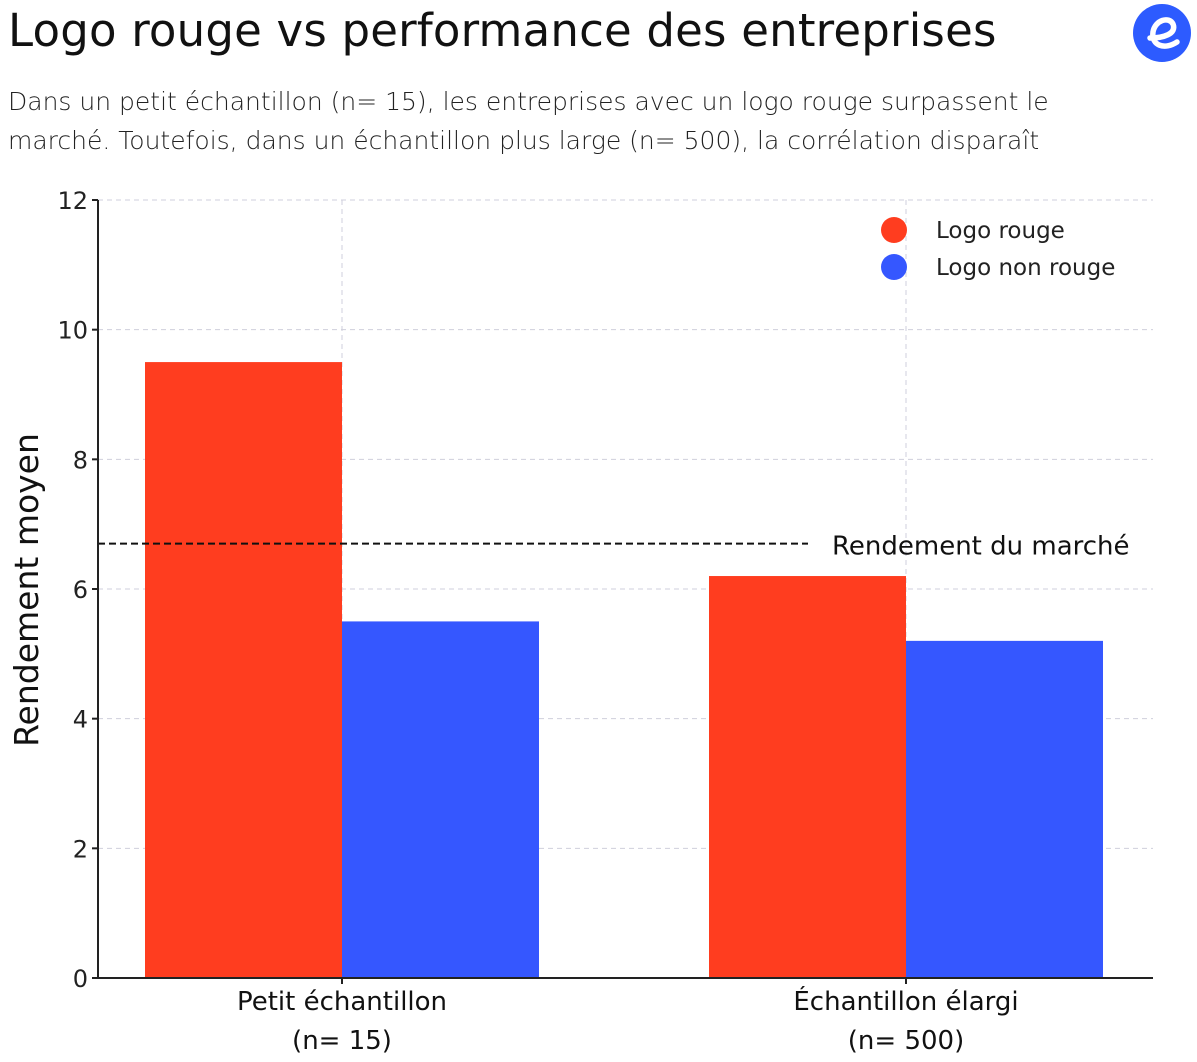 Image resolution: width=1197 pixels, height=1062 pixels. What do you see at coordinates (1000, 231) in the screenshot?
I see `legend-label: Logo rouge` at bounding box center [1000, 231].